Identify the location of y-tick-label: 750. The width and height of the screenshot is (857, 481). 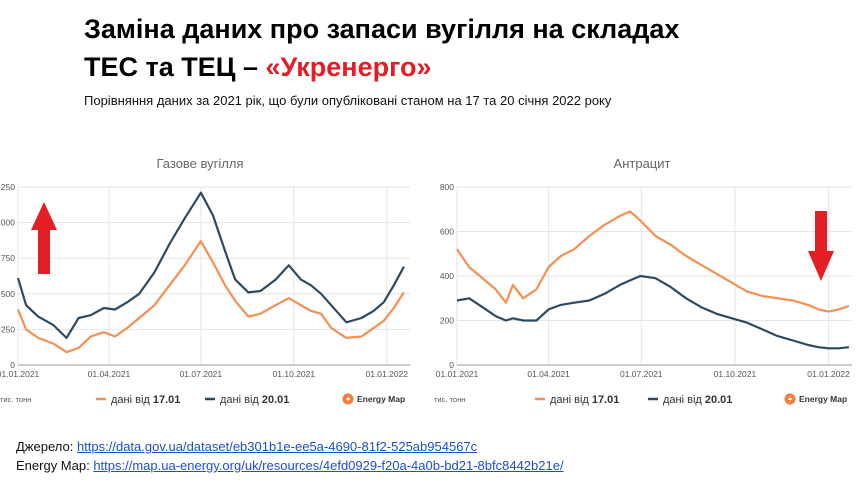
(8, 258).